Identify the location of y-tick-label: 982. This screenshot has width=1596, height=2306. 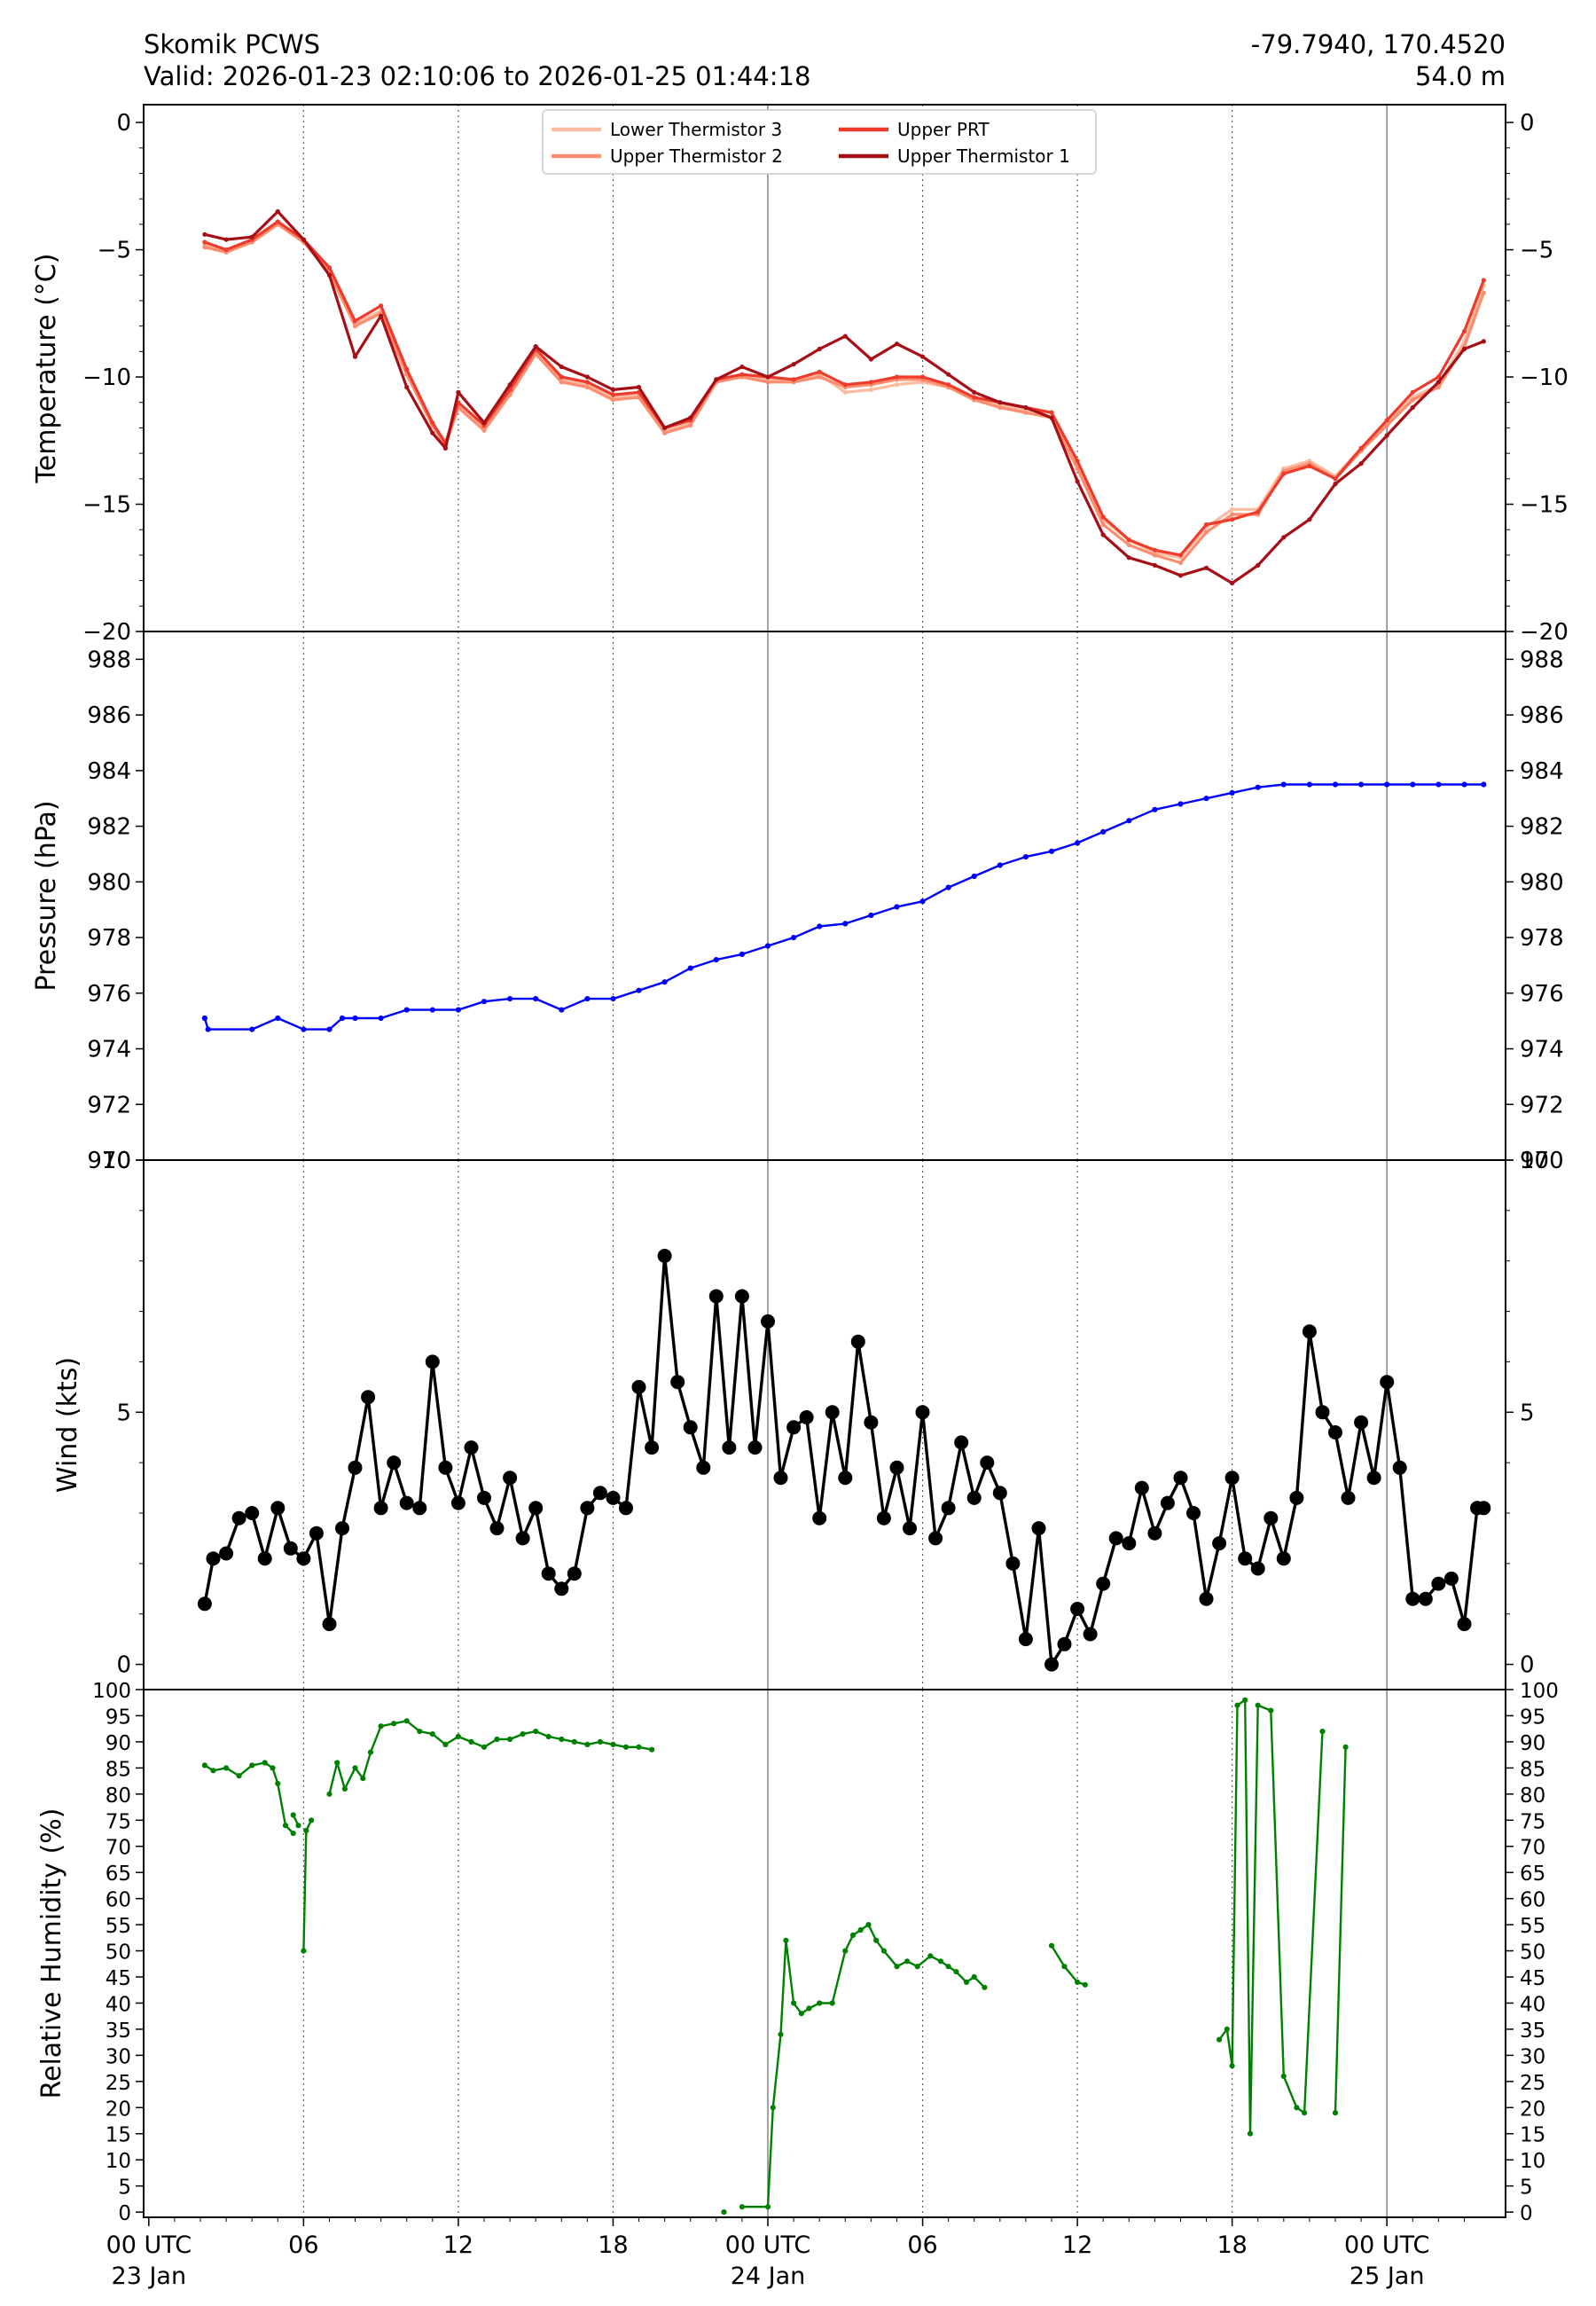
(109, 827).